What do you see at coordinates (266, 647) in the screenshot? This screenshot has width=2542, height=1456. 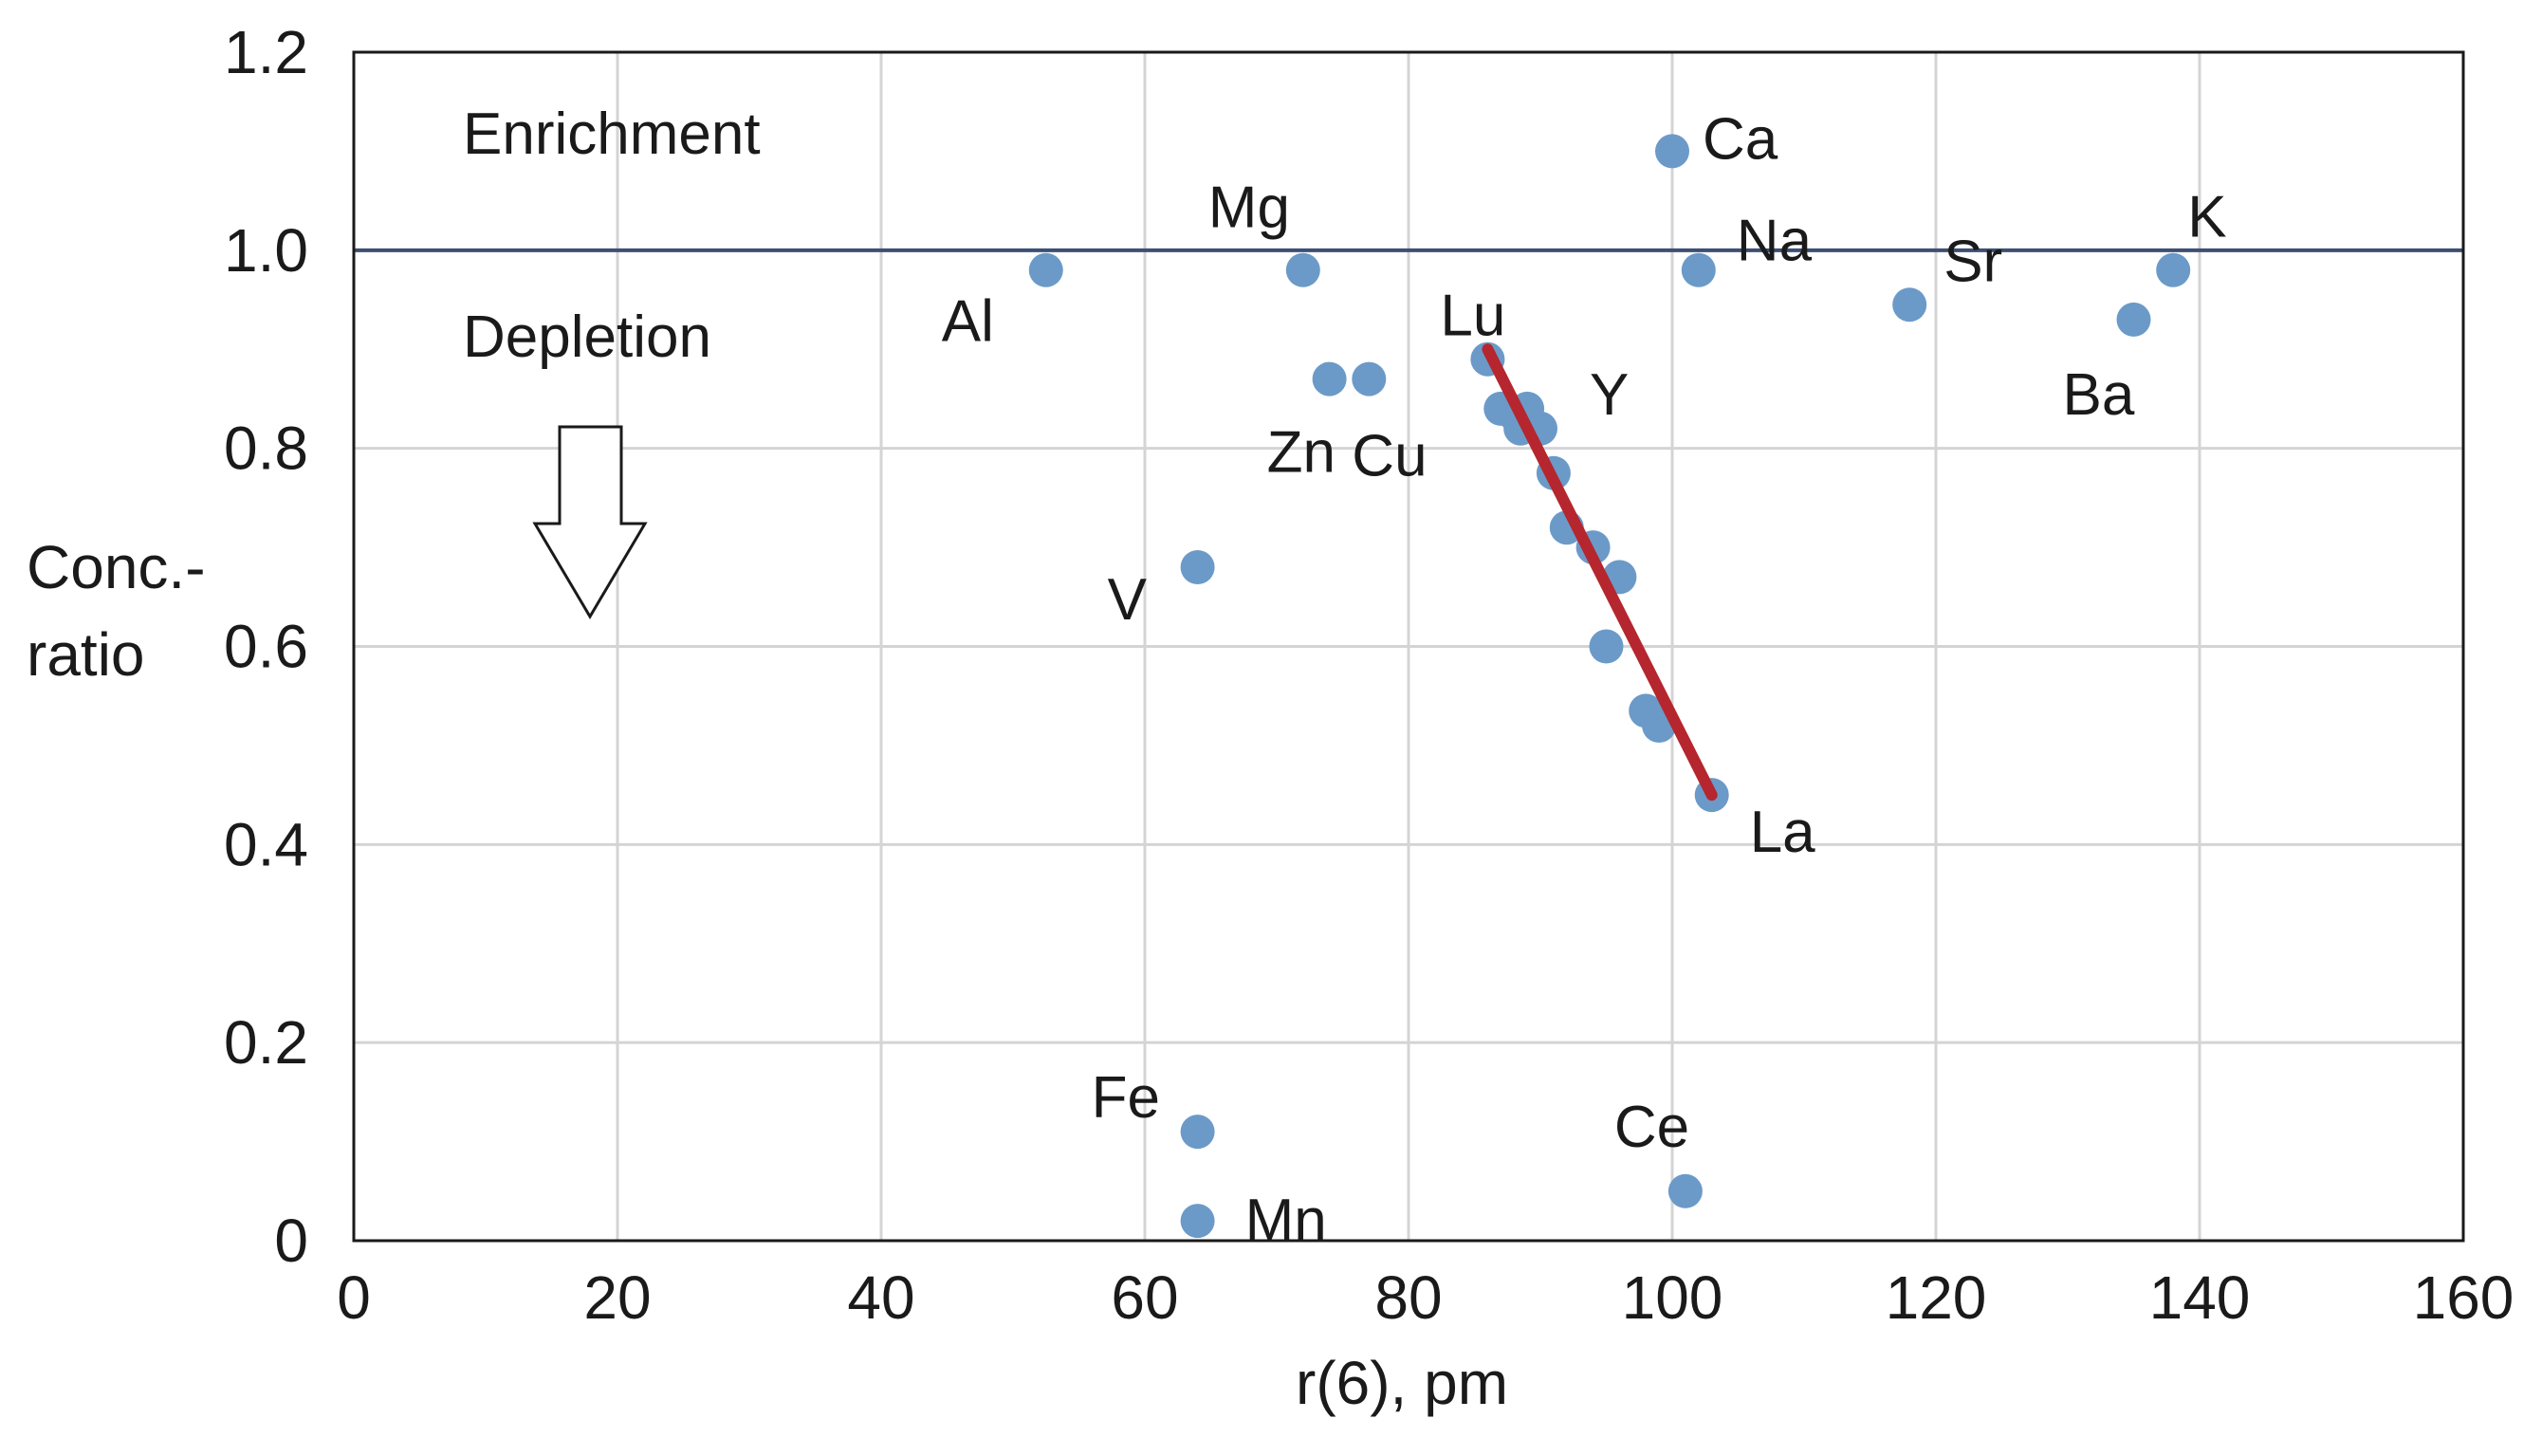 I see `y-tick-label: 0.6` at bounding box center [266, 647].